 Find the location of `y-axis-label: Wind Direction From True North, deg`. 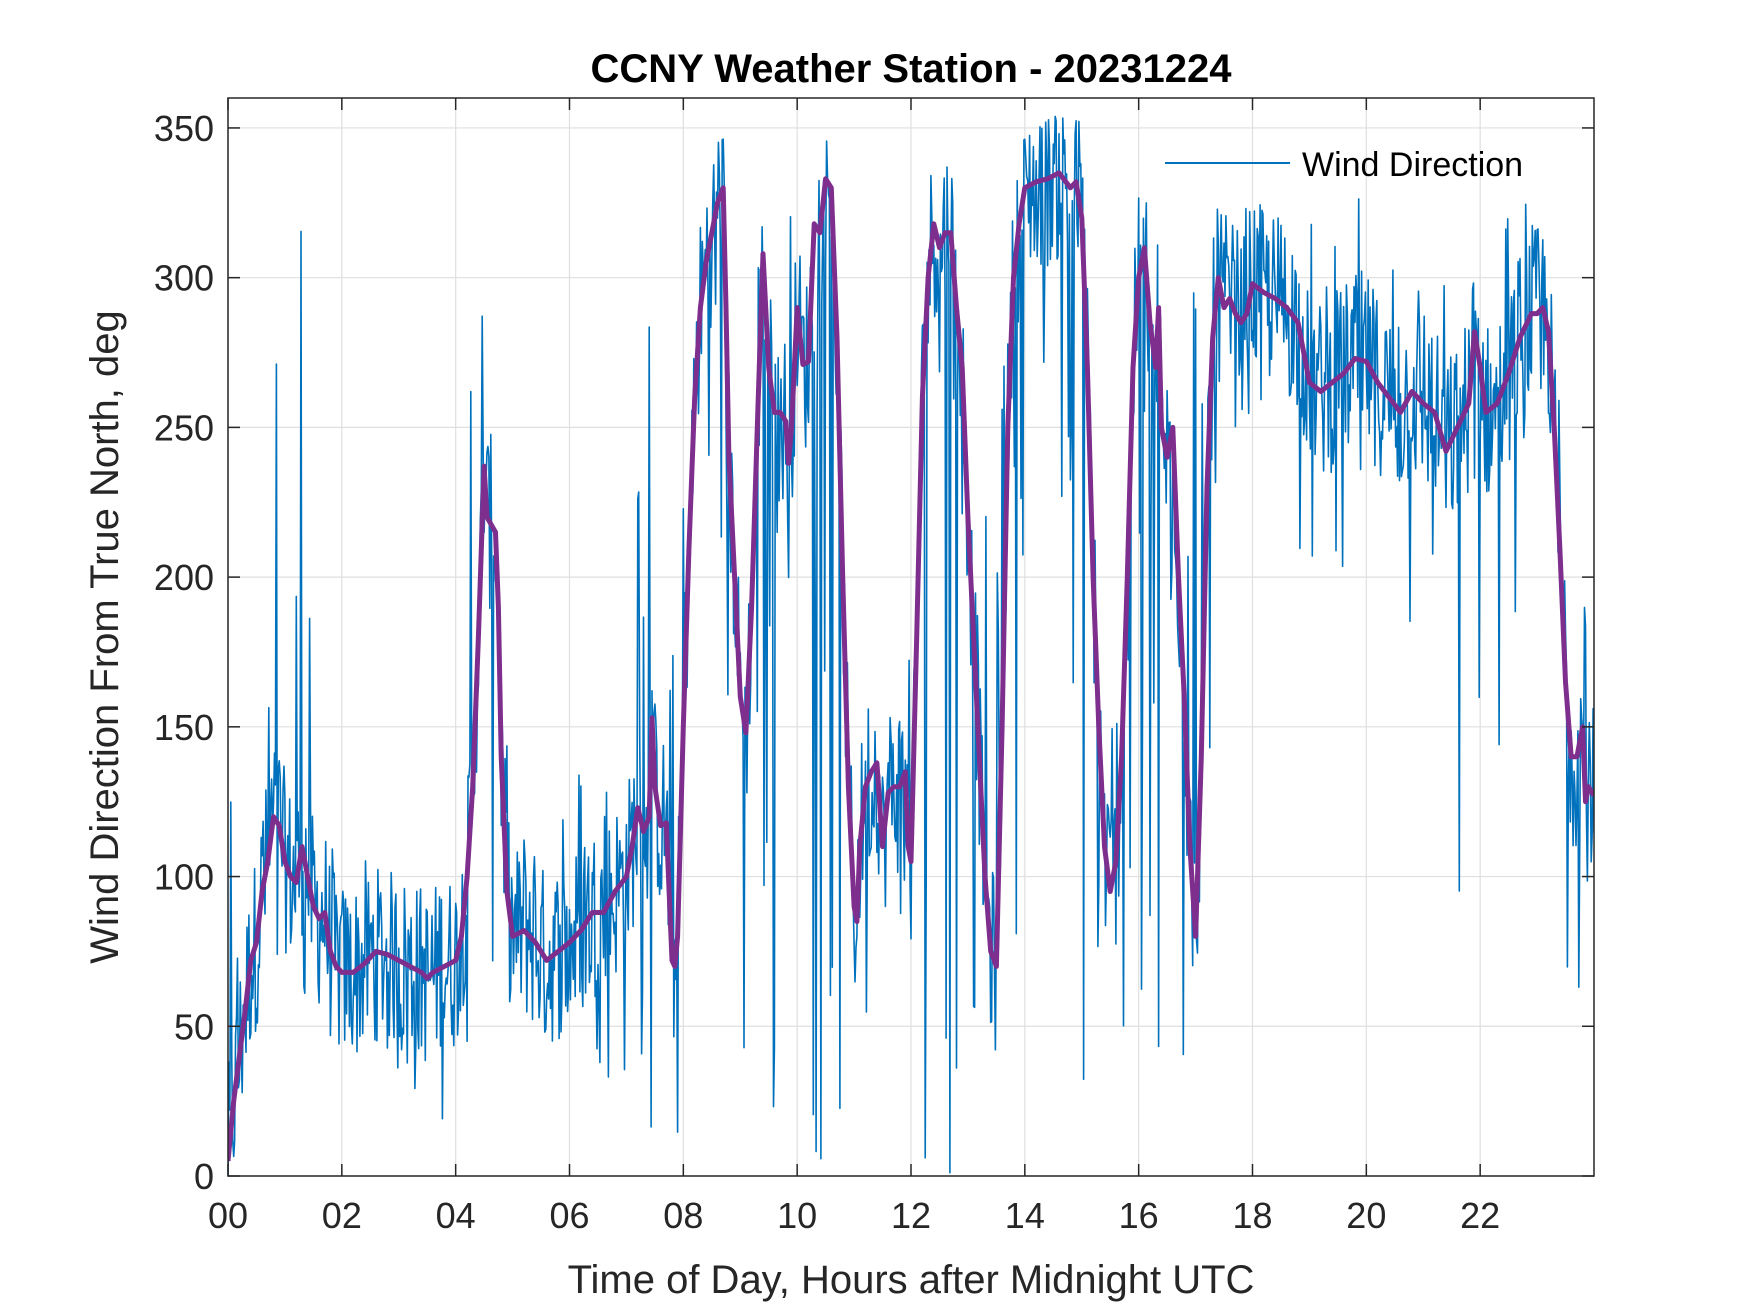

y-axis-label: Wind Direction From True North, deg is located at coordinates (105, 637).